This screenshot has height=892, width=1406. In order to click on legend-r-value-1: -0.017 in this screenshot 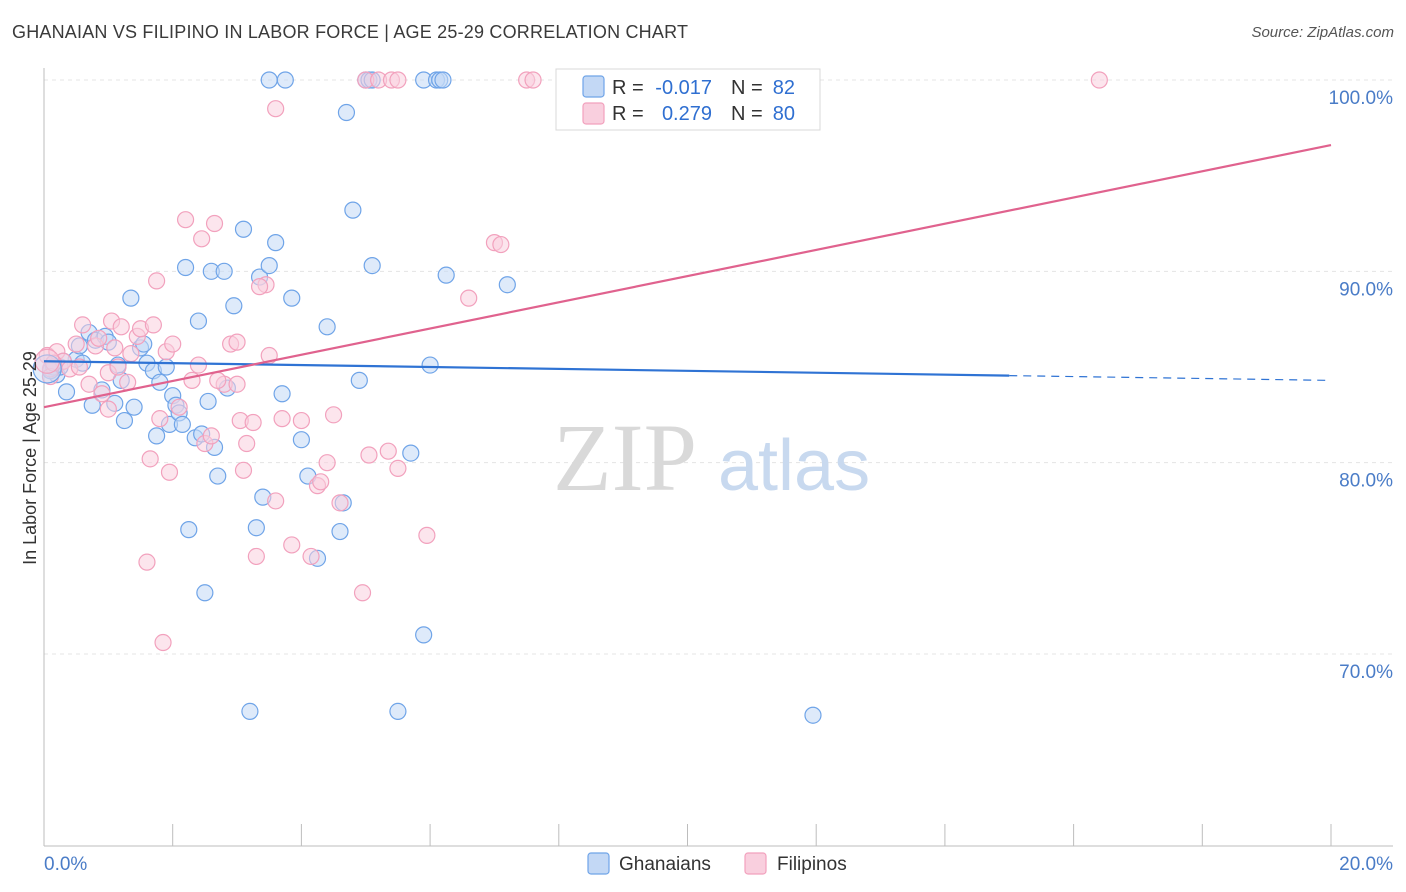, I will do `click(683, 88)`.